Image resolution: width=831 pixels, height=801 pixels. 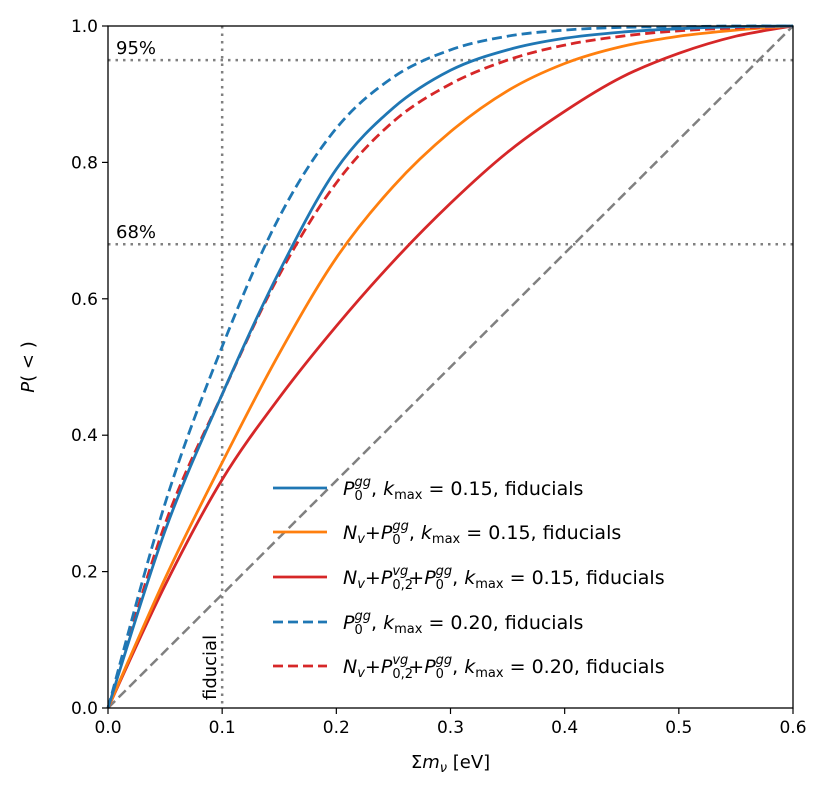 I want to click on y-tick-label: 0.6, so click(x=84, y=300).